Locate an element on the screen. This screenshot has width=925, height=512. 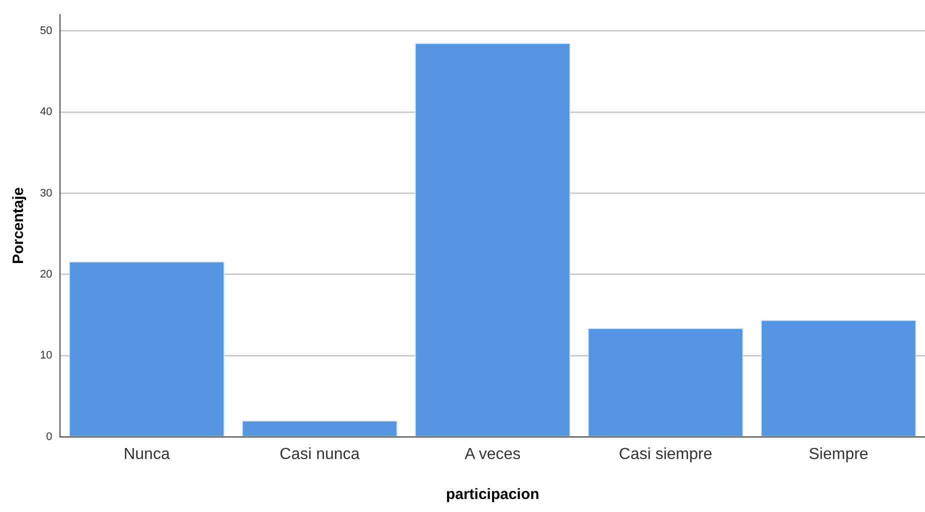
x-tick-label: Nunca is located at coordinates (147, 454).